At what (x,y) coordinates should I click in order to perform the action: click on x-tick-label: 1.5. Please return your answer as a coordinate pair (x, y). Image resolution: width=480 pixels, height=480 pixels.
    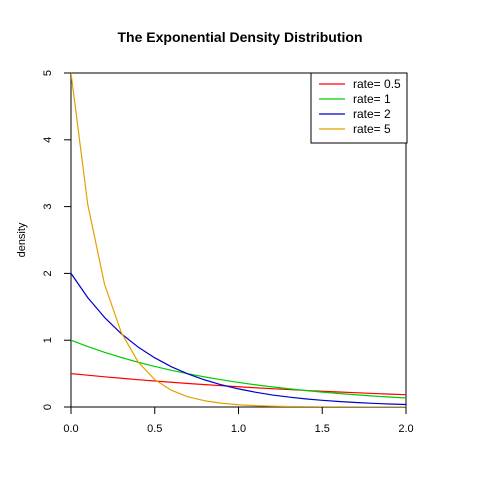
    Looking at the image, I should click on (322, 429).